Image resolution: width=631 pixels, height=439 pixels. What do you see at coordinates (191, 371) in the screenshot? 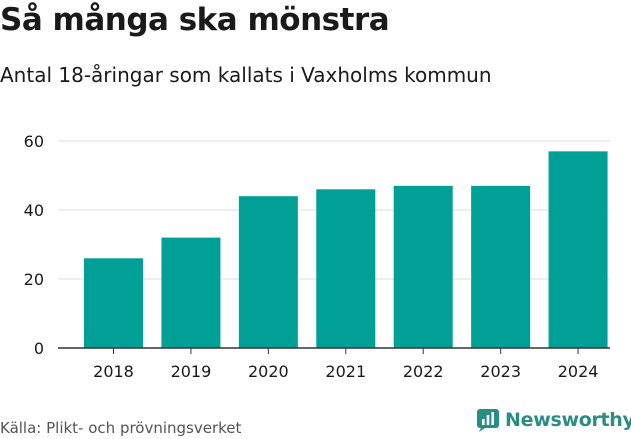
I see `x-tick-label: 2019` at bounding box center [191, 371].